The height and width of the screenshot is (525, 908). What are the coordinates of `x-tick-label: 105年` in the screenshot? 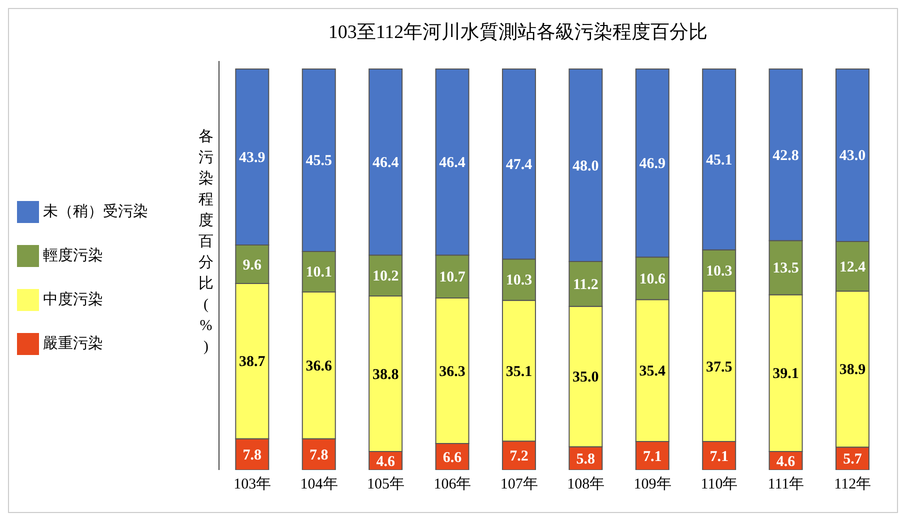 It's located at (385, 484).